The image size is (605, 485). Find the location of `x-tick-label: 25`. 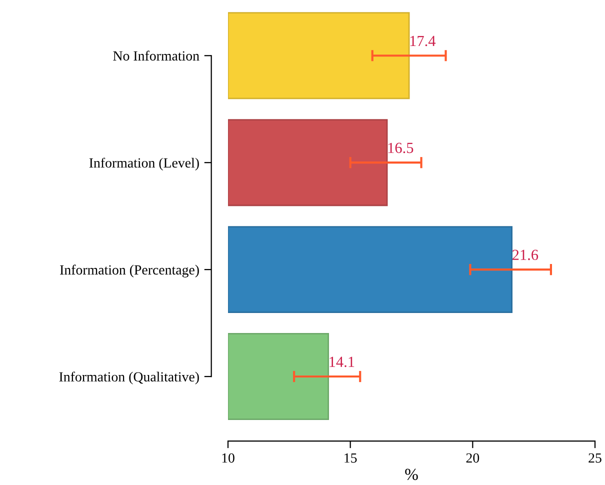

x-tick-label: 25 is located at coordinates (595, 458).